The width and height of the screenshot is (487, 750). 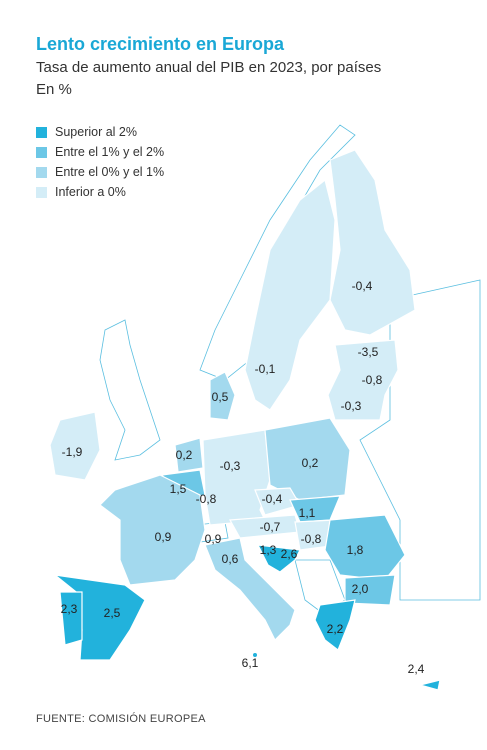 I want to click on portugal, so click(x=71, y=618).